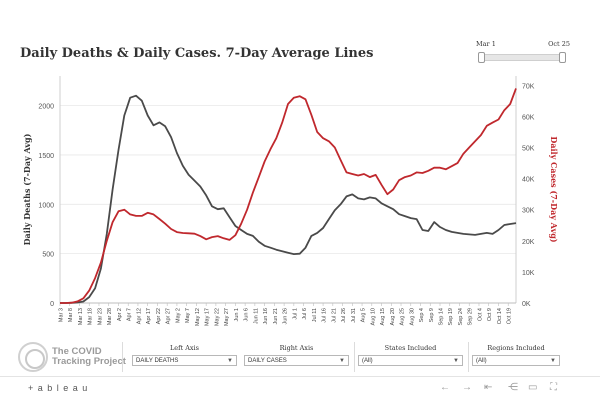 The height and width of the screenshot is (402, 600). Describe the element at coordinates (58, 388) in the screenshot. I see `tableau-brand: + a b l e a u` at that location.